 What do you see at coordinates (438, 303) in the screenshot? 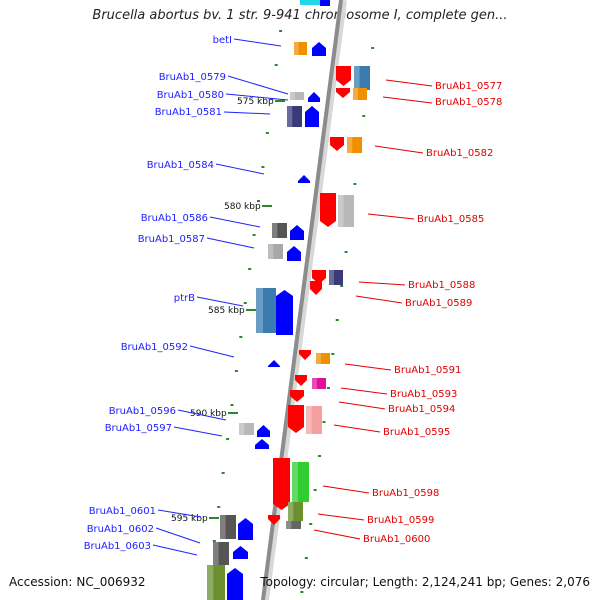
I see `gene-label: BruAb1_0589` at bounding box center [438, 303].